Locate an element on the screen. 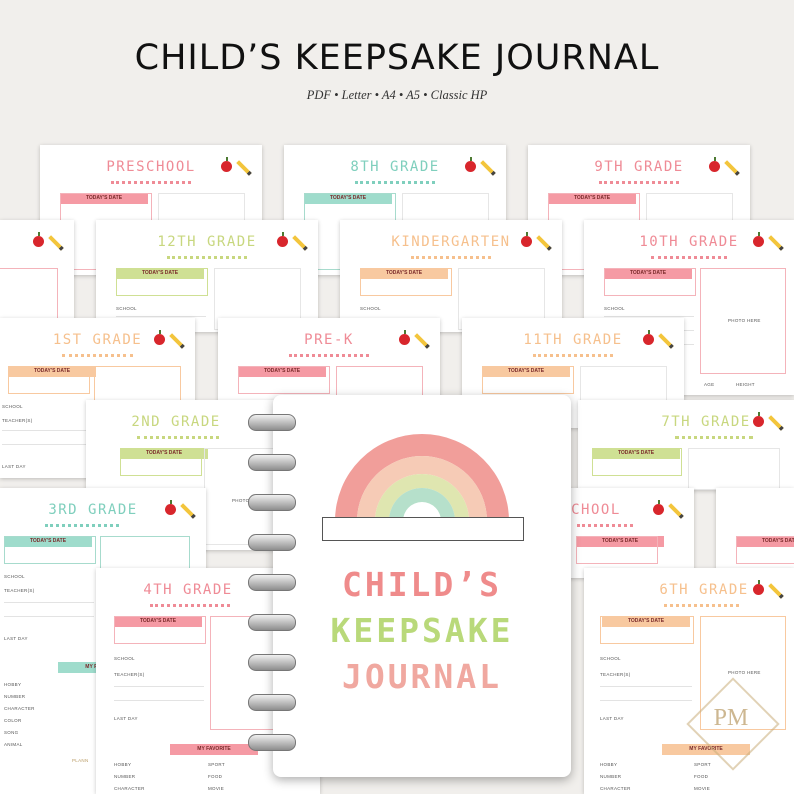  grade-title: 6TH GRADE is located at coordinates (704, 590).